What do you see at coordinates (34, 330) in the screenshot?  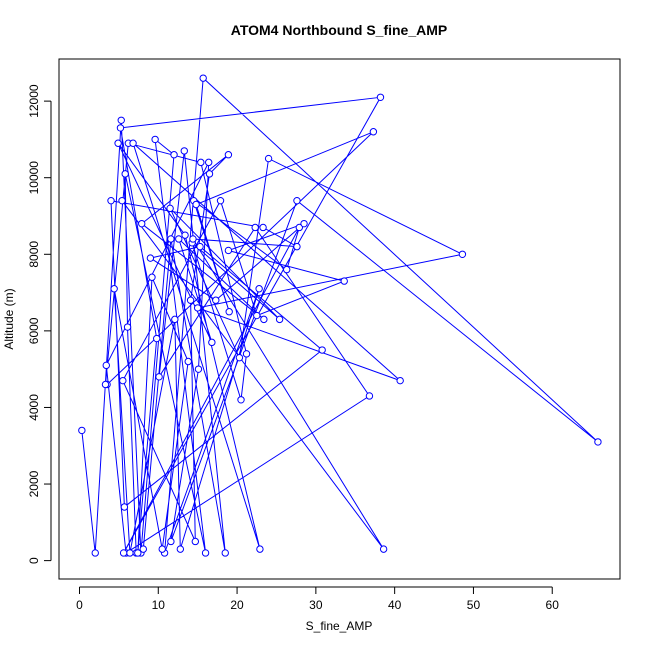 I see `y-tick-label: 6000` at bounding box center [34, 330].